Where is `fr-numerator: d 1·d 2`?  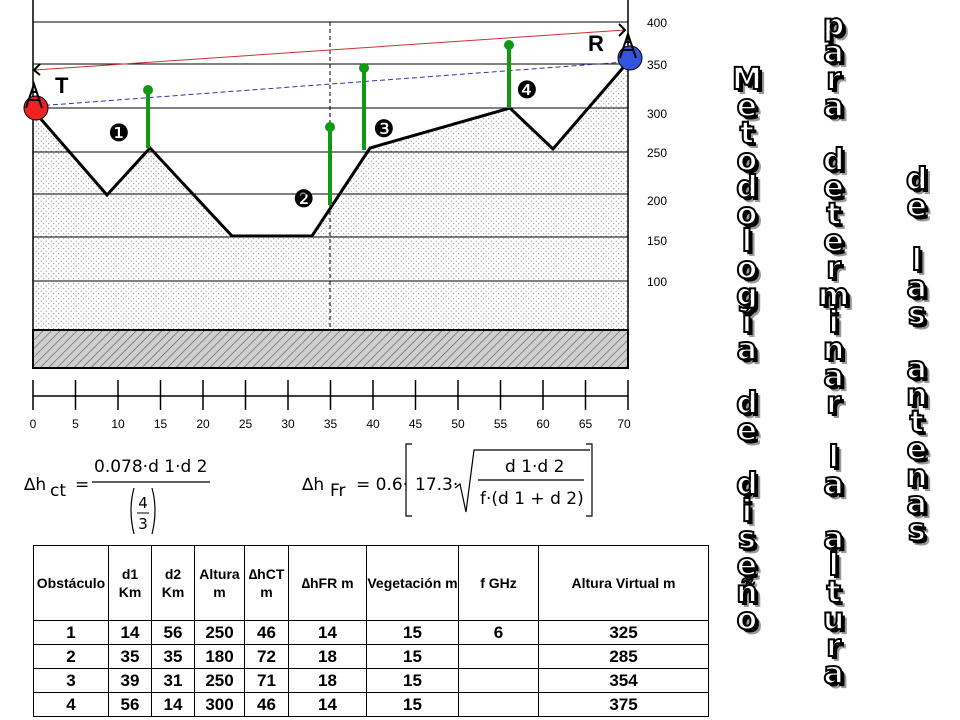
fr-numerator: d 1·d 2 is located at coordinates (534, 467).